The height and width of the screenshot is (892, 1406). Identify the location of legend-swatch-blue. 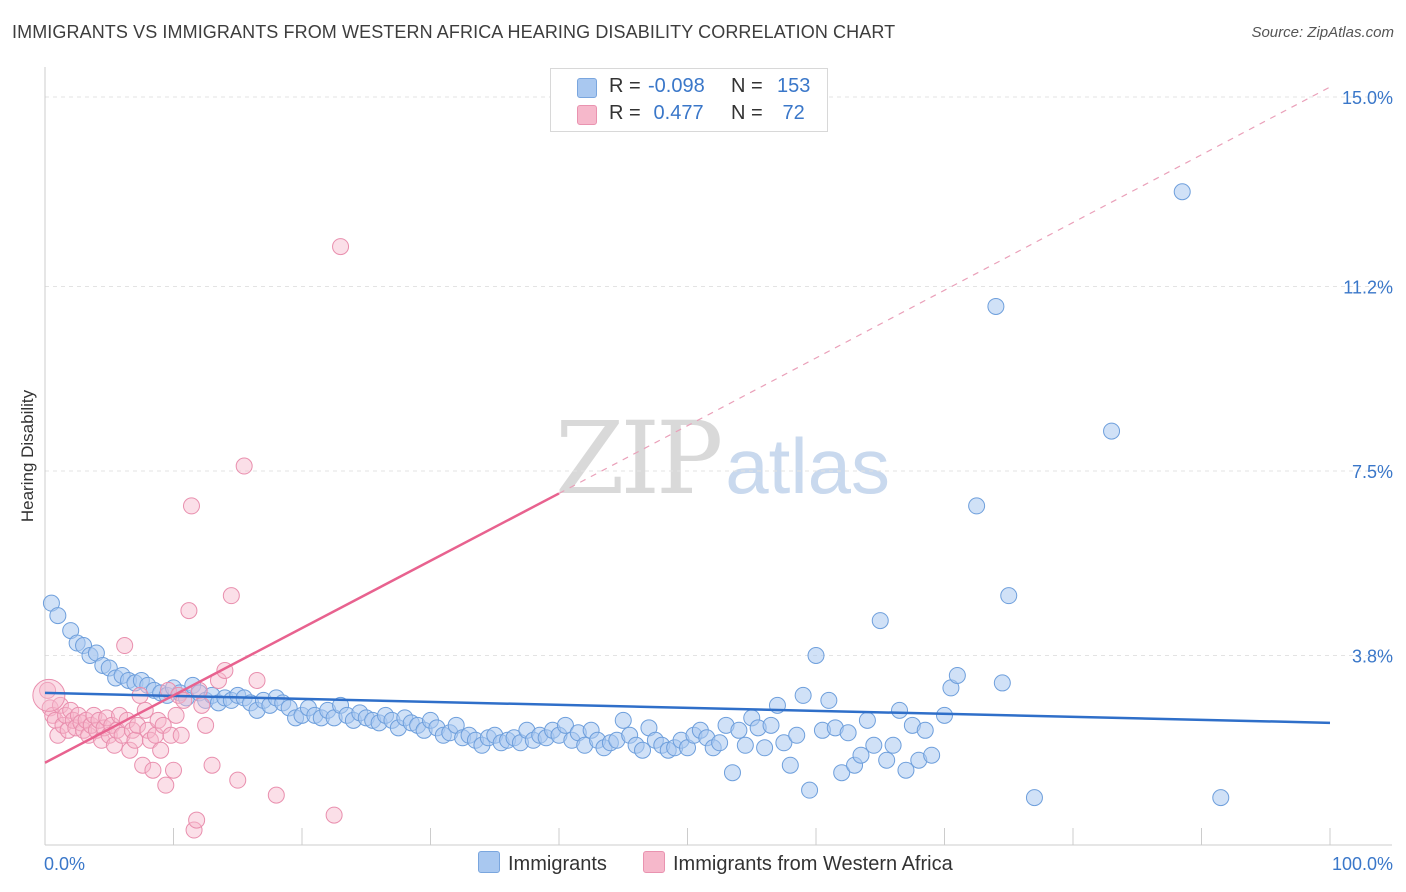
(587, 88).